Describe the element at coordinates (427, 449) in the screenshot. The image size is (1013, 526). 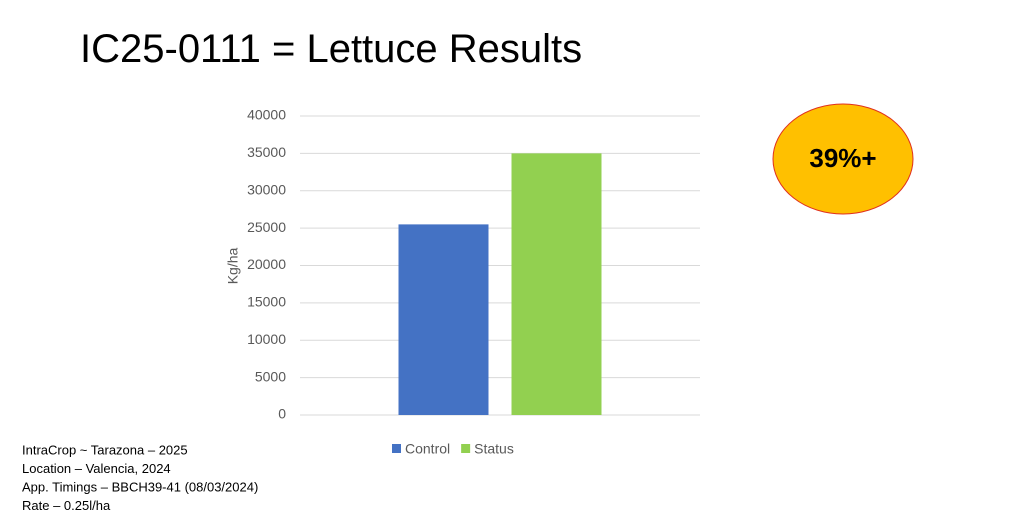
I see `legend-label: Control` at that location.